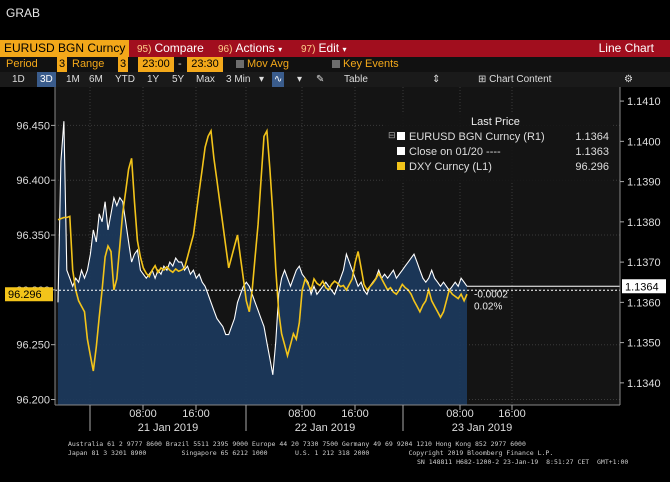  Describe the element at coordinates (482, 79) in the screenshot. I see `chart-content-icon: ⊞` at that location.